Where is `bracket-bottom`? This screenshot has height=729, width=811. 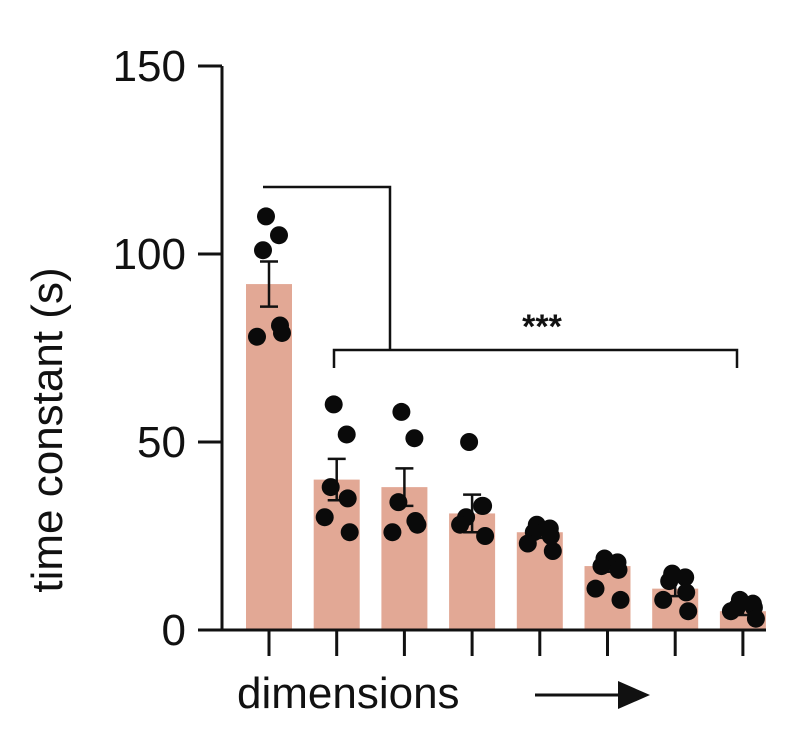 bracket-bottom is located at coordinates (535, 358).